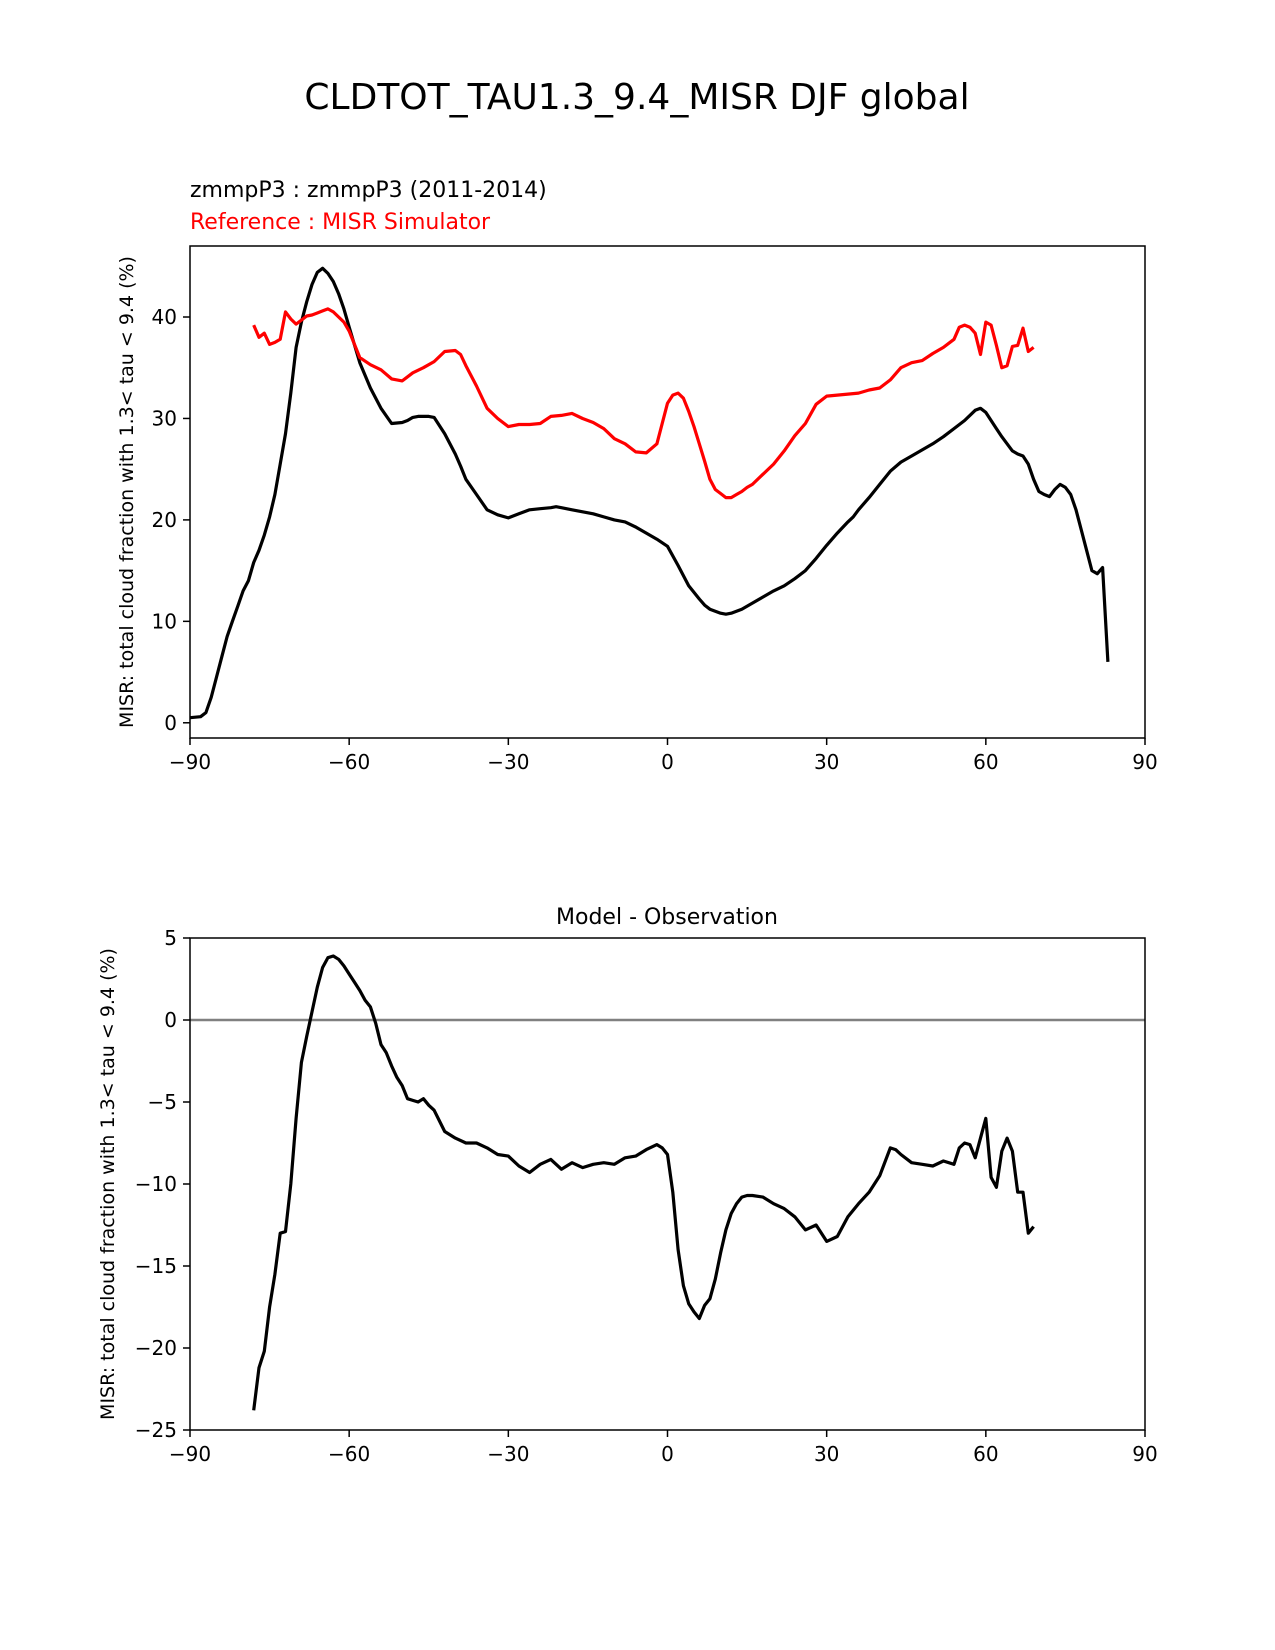  What do you see at coordinates (156, 1266) in the screenshot?
I see `y-tick-label: −15` at bounding box center [156, 1266].